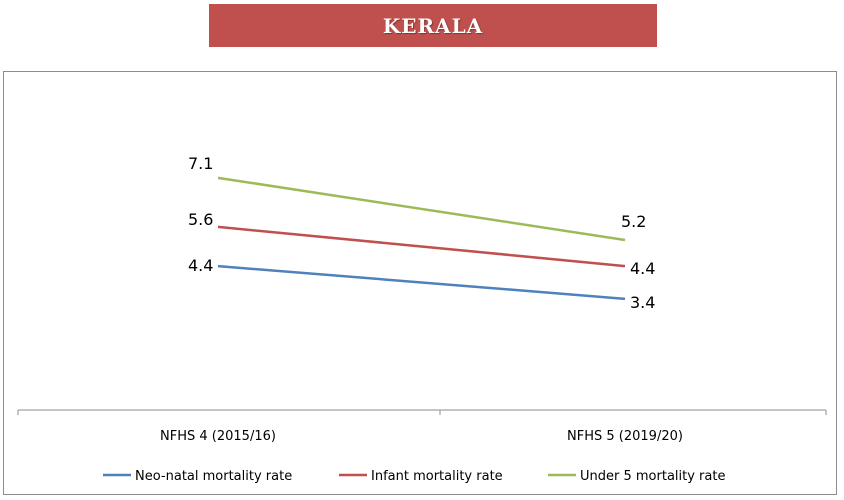 Image resolution: width=844 pixels, height=500 pixels. What do you see at coordinates (200, 219) in the screenshot?
I see `data-label: 5.6` at bounding box center [200, 219].